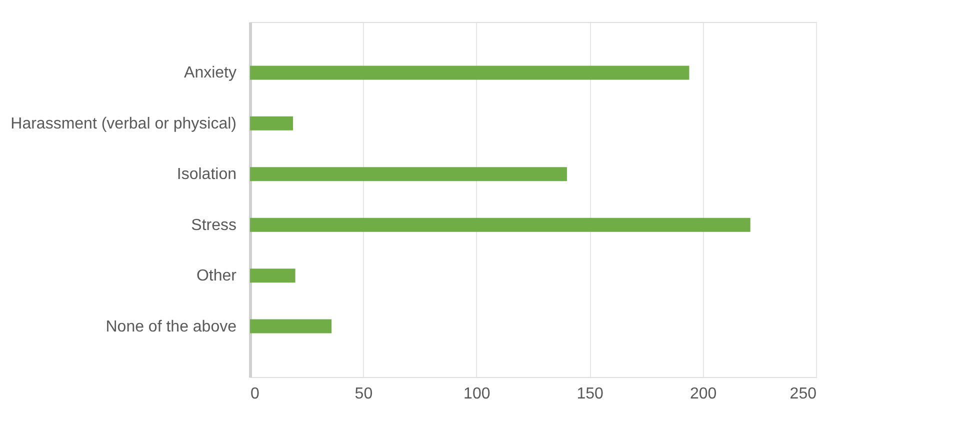  What do you see at coordinates (703, 394) in the screenshot?
I see `x-tick-label: 200` at bounding box center [703, 394].